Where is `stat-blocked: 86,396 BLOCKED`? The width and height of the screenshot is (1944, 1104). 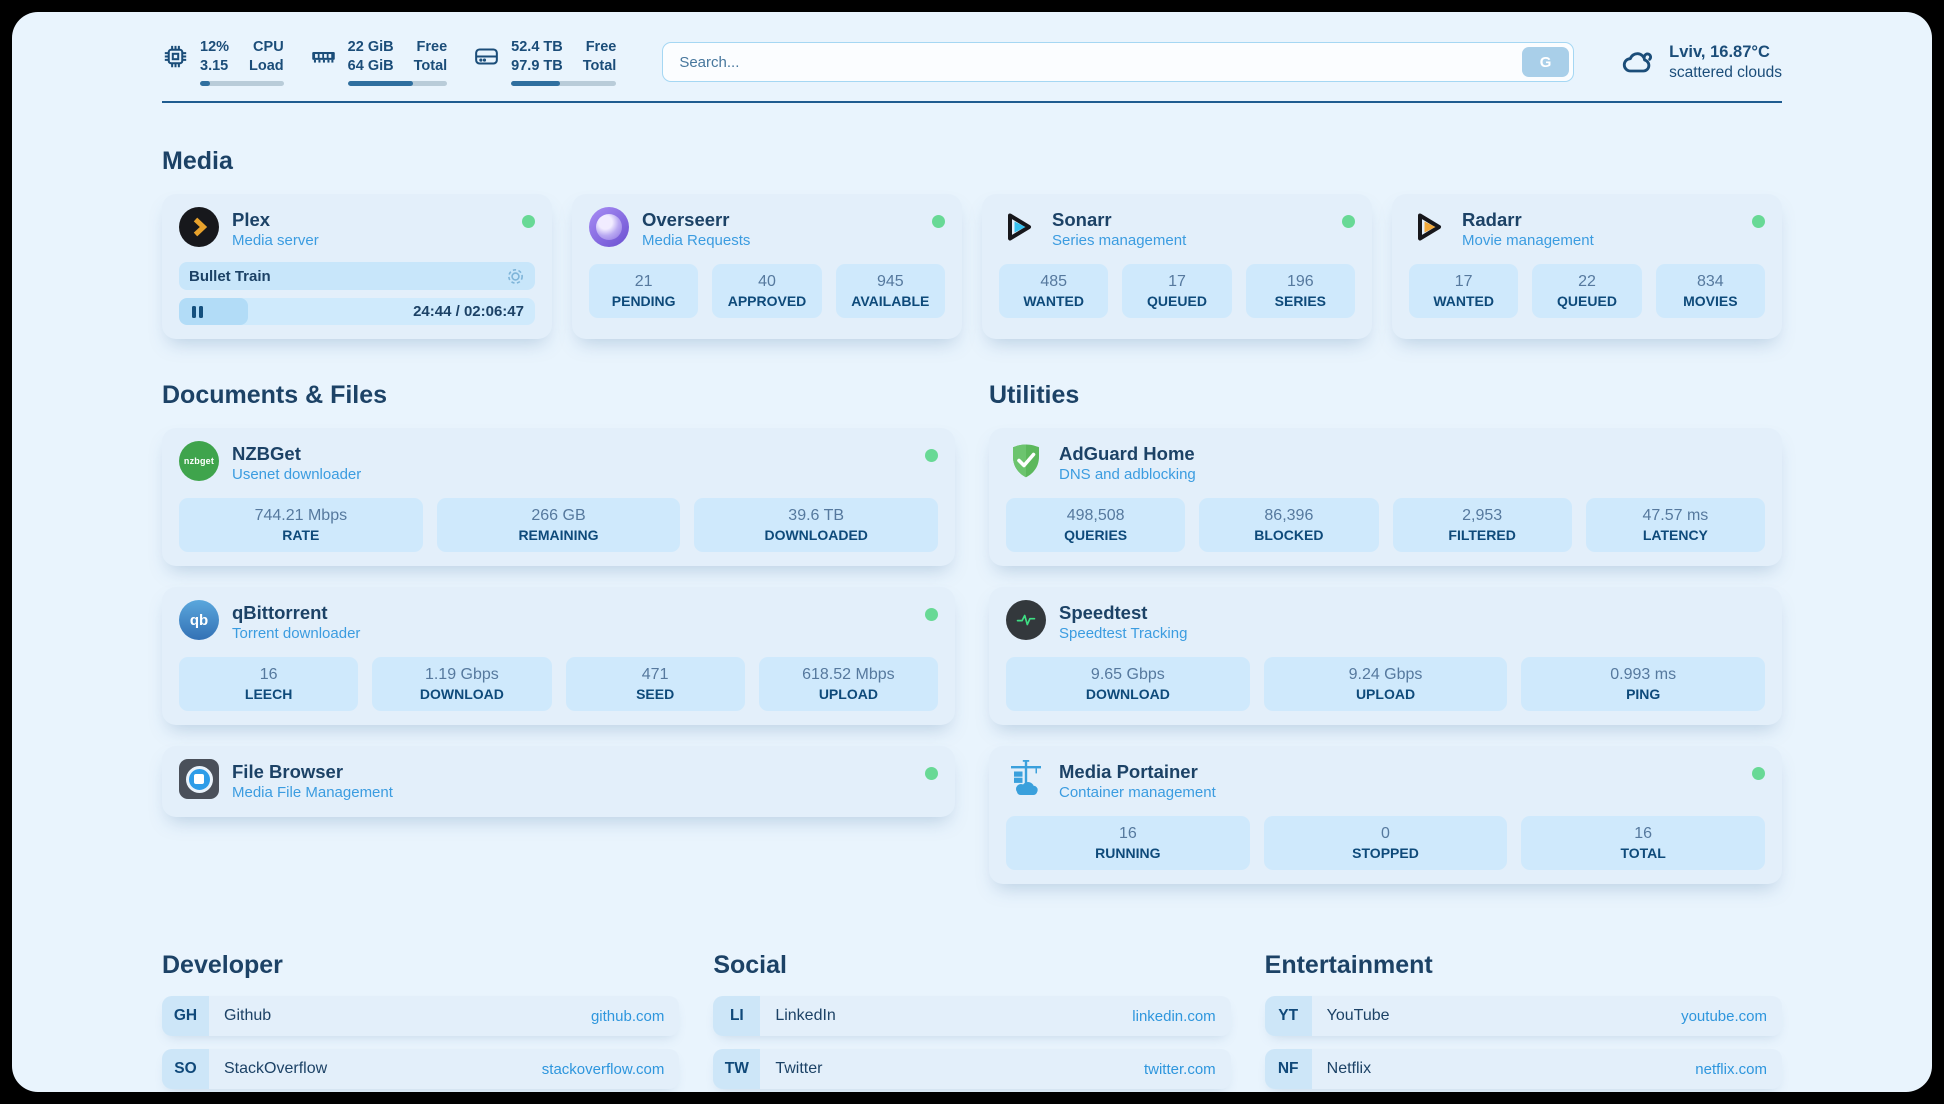 stat-blocked: 86,396 BLOCKED is located at coordinates (1289, 525).